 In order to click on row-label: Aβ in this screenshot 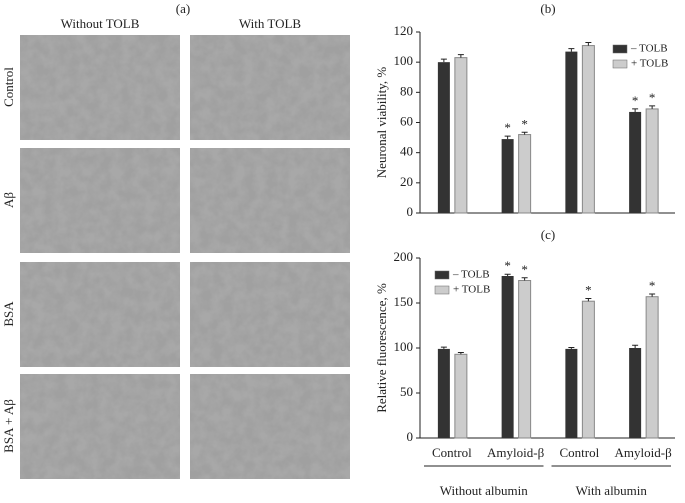, I will do `click(8, 200)`.